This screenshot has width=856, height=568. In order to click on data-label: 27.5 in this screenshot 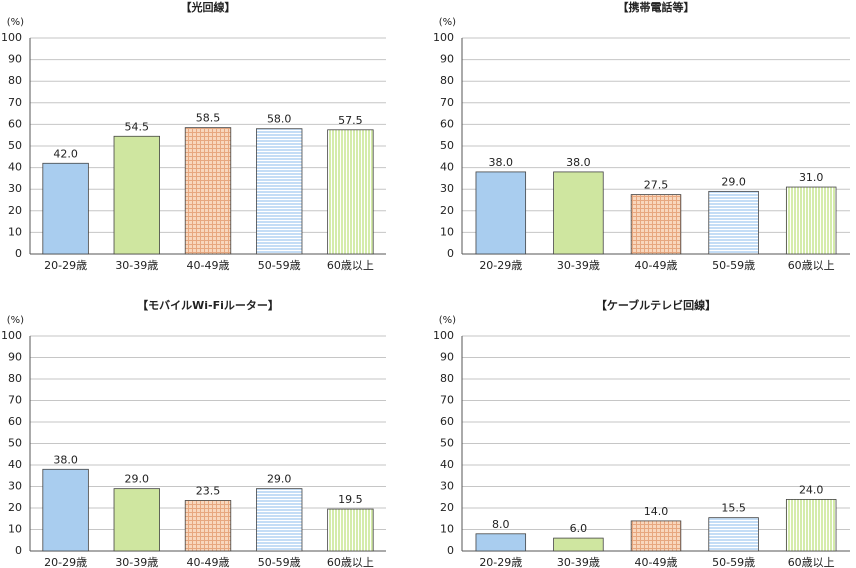, I will do `click(656, 185)`.